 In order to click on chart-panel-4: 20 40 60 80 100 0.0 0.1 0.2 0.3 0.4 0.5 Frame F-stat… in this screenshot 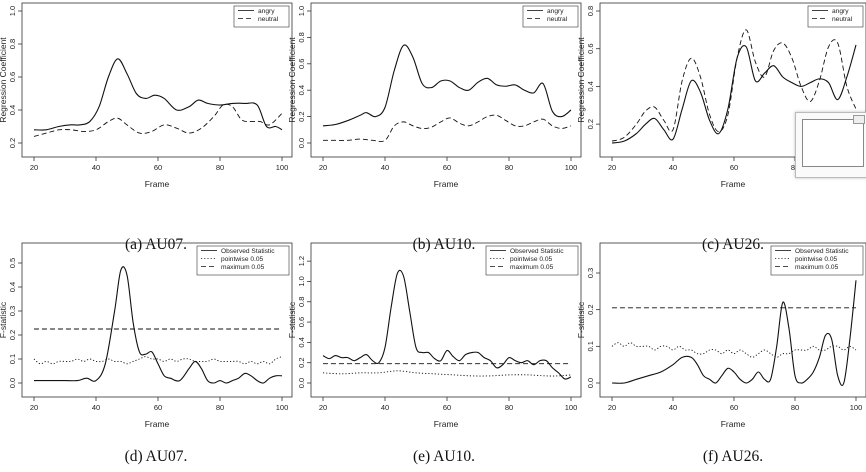, I will do `click(146, 335)`.